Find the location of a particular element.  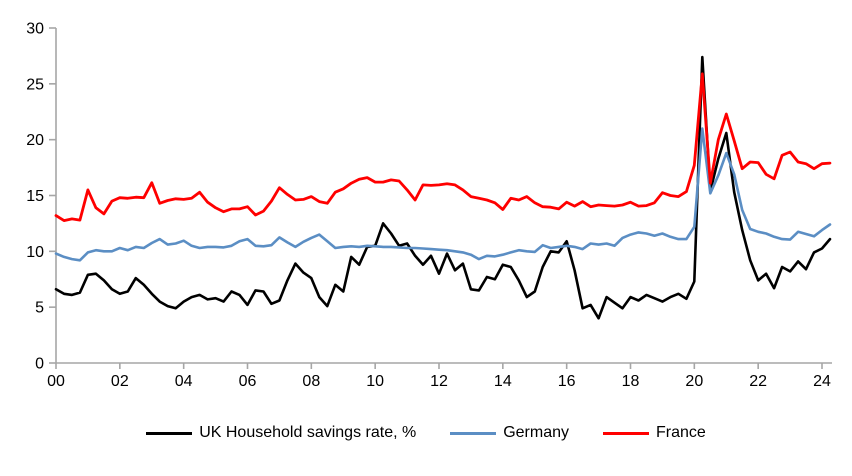

svg-text: 22 is located at coordinates (758, 381).